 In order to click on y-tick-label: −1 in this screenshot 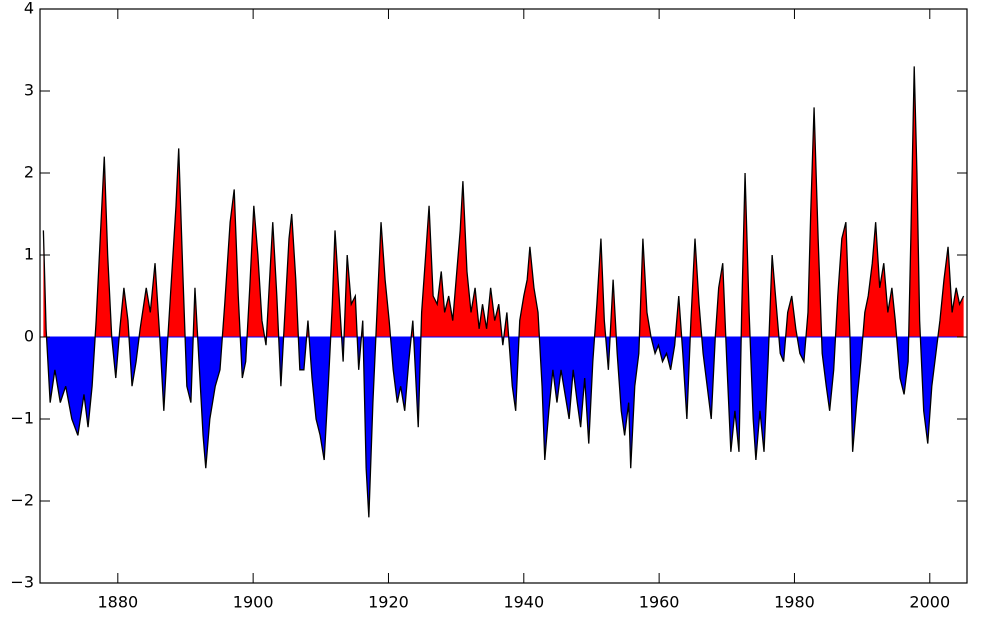, I will do `click(22, 418)`.